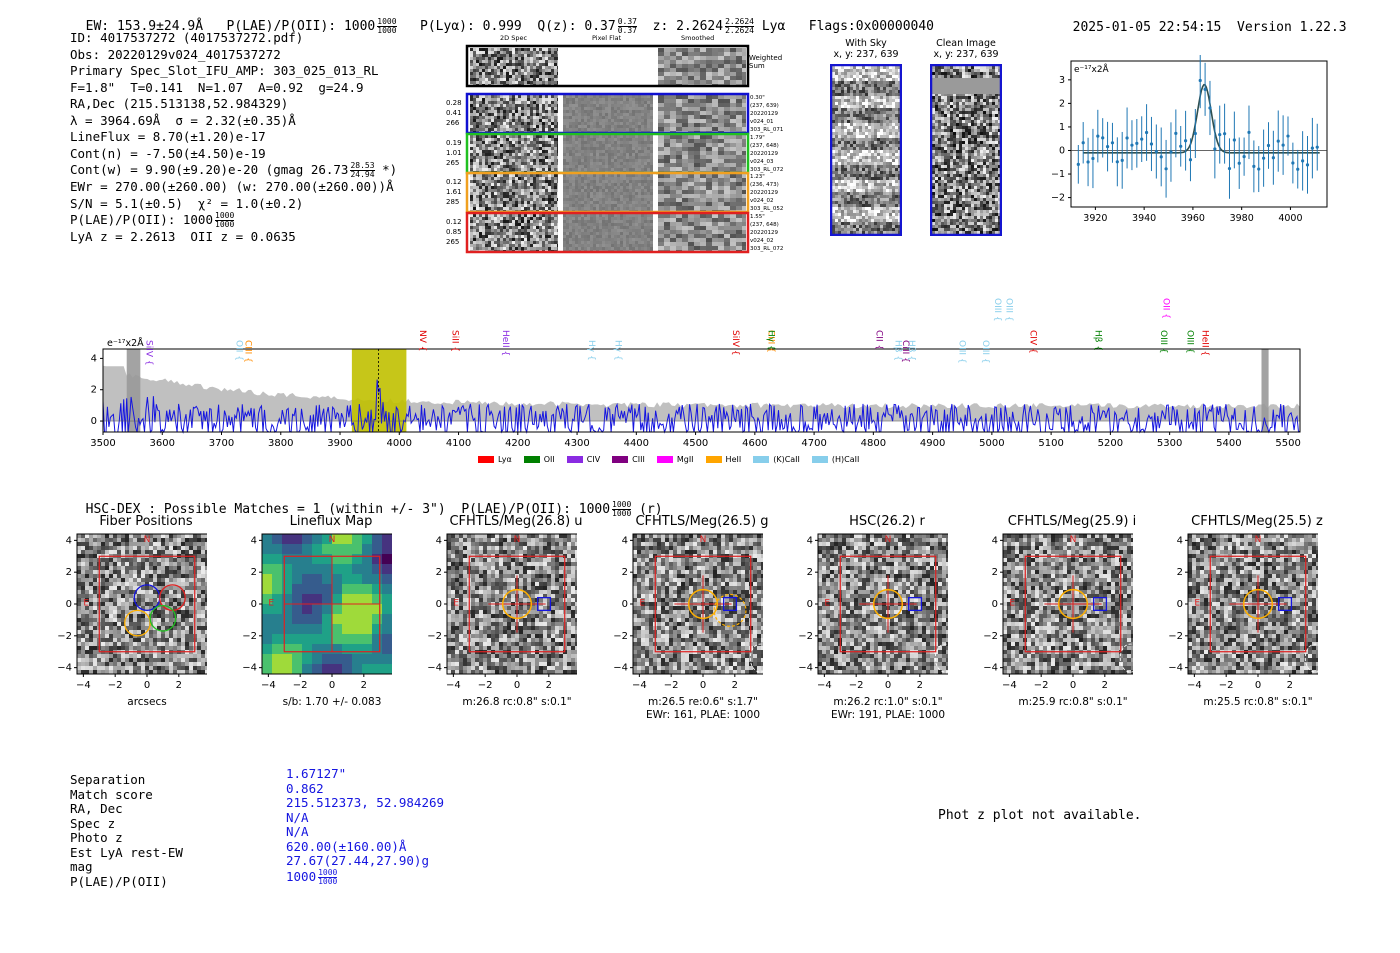 Image resolution: width=1400 pixels, height=953 pixels. Describe the element at coordinates (108, 779) in the screenshot. I see `match-label: Separation` at that location.